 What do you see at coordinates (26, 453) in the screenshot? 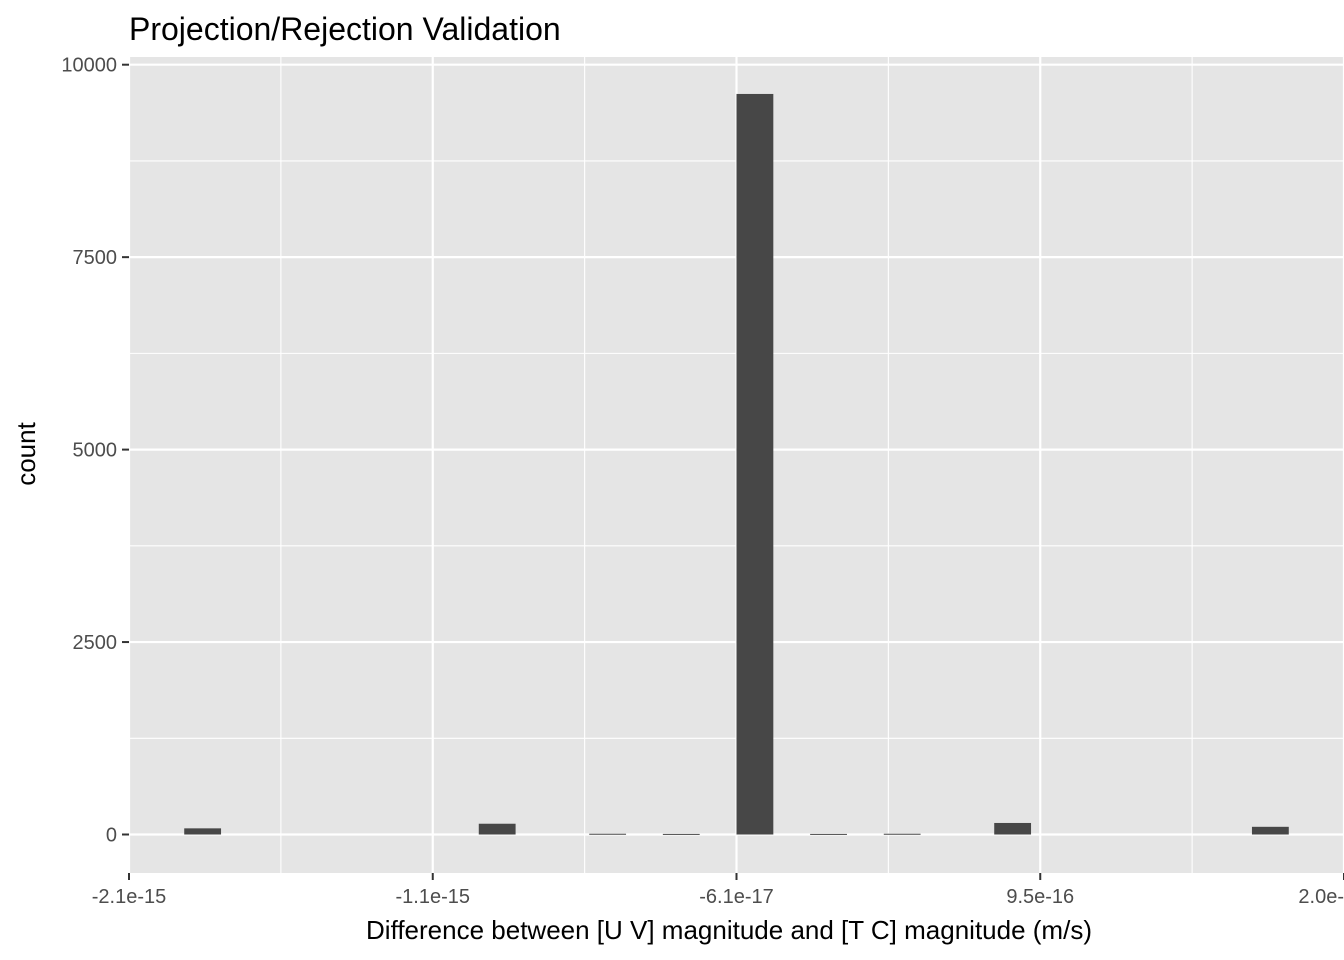
I see `y-axis-title: count` at bounding box center [26, 453].